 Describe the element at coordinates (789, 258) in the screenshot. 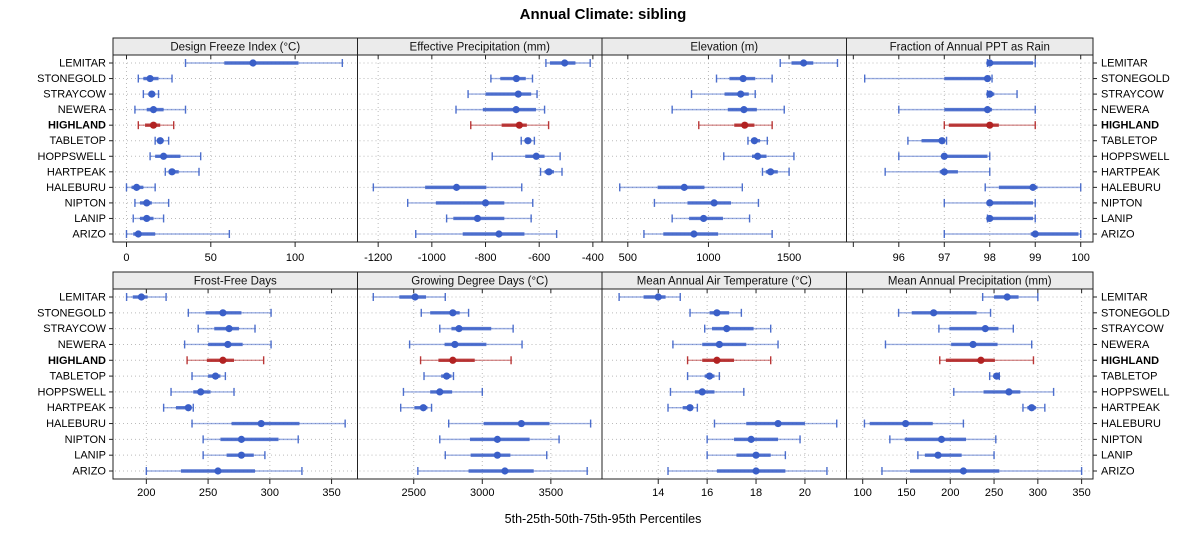

I see `x-tick-label: 1500` at that location.